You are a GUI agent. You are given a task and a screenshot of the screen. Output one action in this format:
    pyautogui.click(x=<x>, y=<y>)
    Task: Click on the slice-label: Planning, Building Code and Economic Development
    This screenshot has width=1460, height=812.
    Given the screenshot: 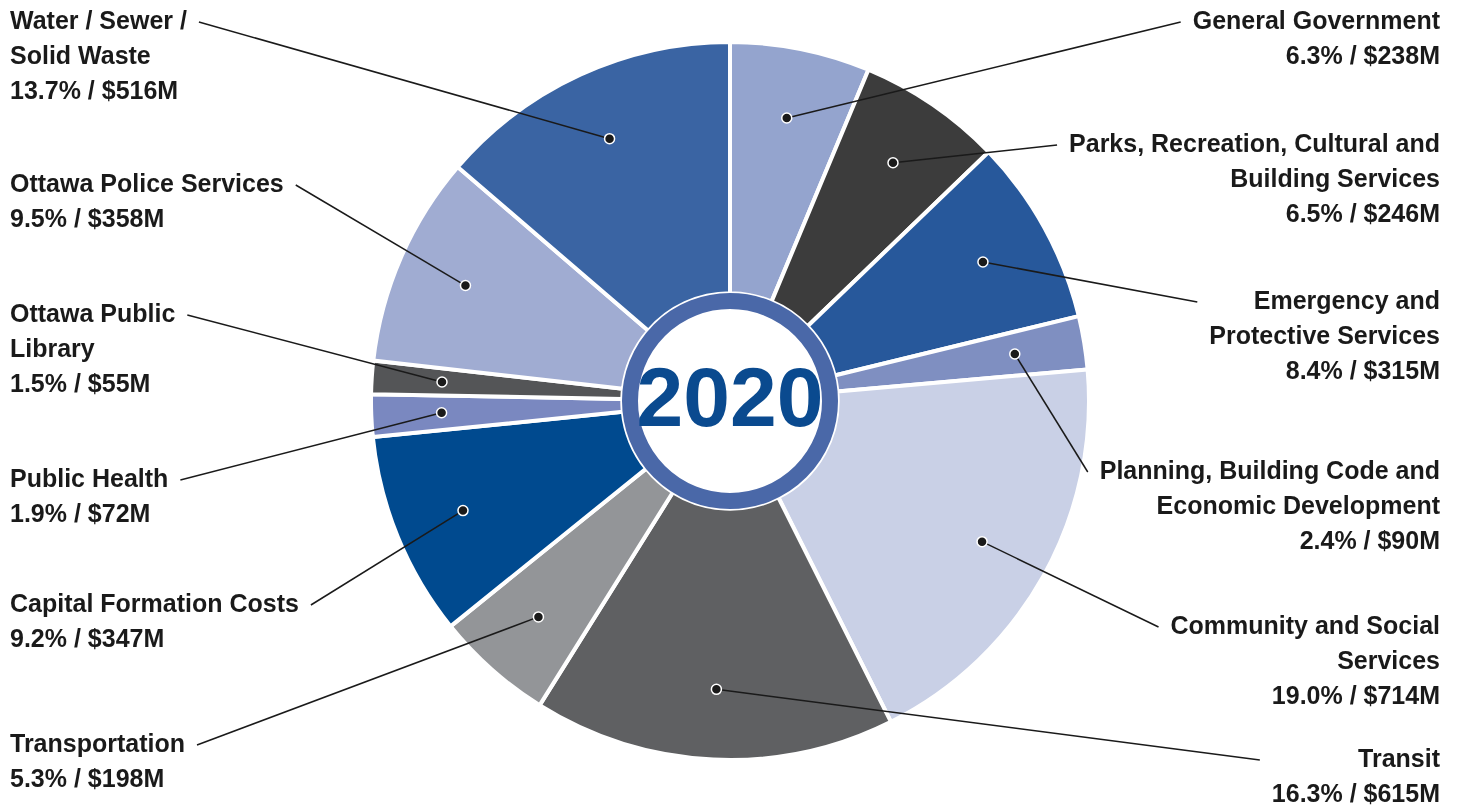 What is the action you would take?
    pyautogui.click(x=1270, y=487)
    